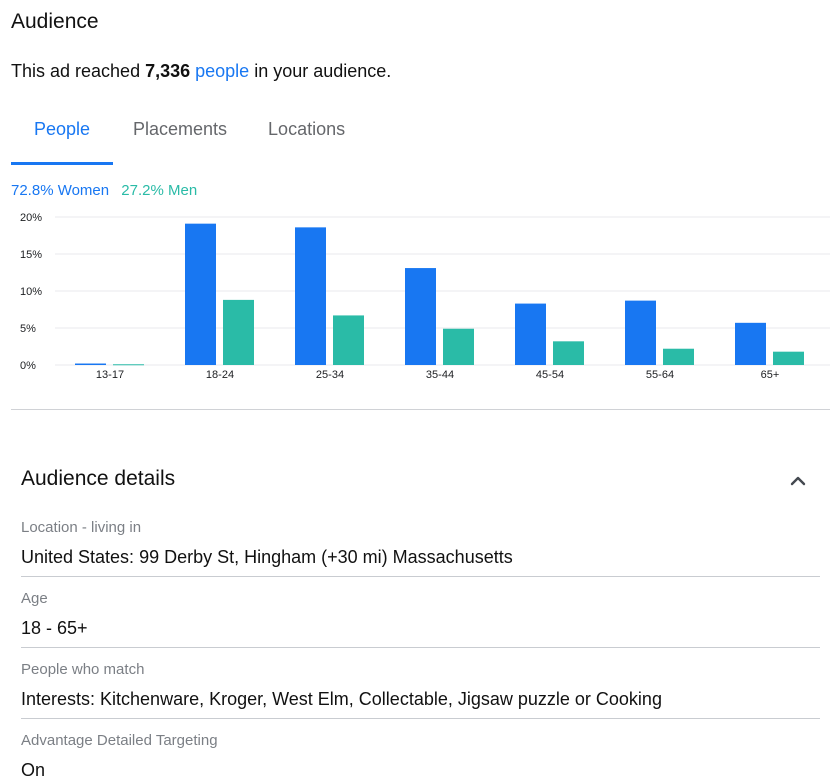  I want to click on y-tick-label: 20%, so click(31, 218).